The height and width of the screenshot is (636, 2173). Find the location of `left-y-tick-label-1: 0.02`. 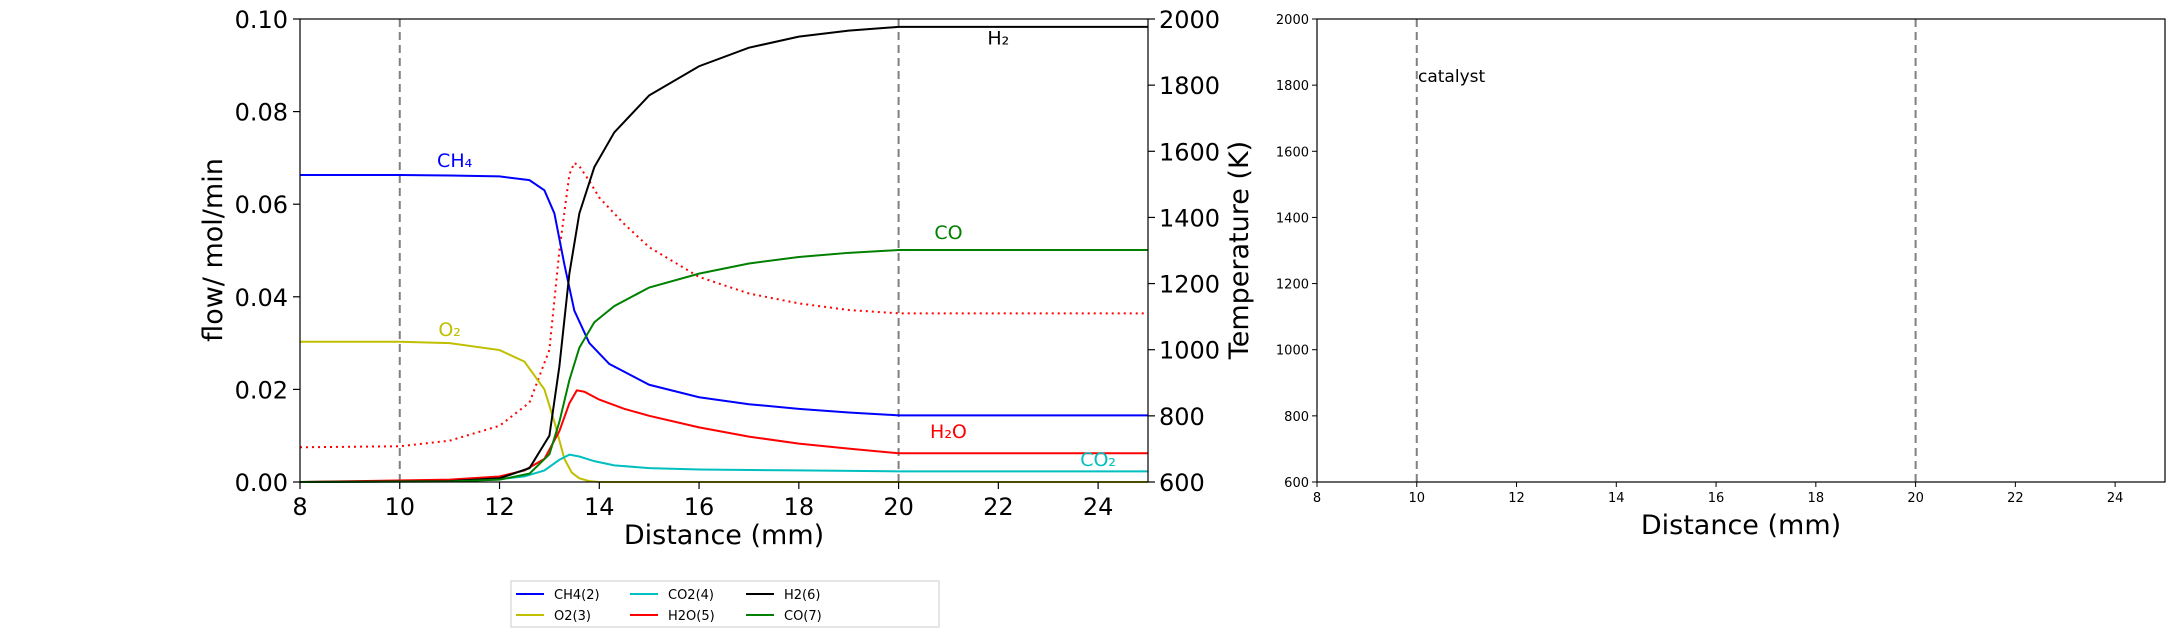

left-y-tick-label-1: 0.02 is located at coordinates (261, 390).